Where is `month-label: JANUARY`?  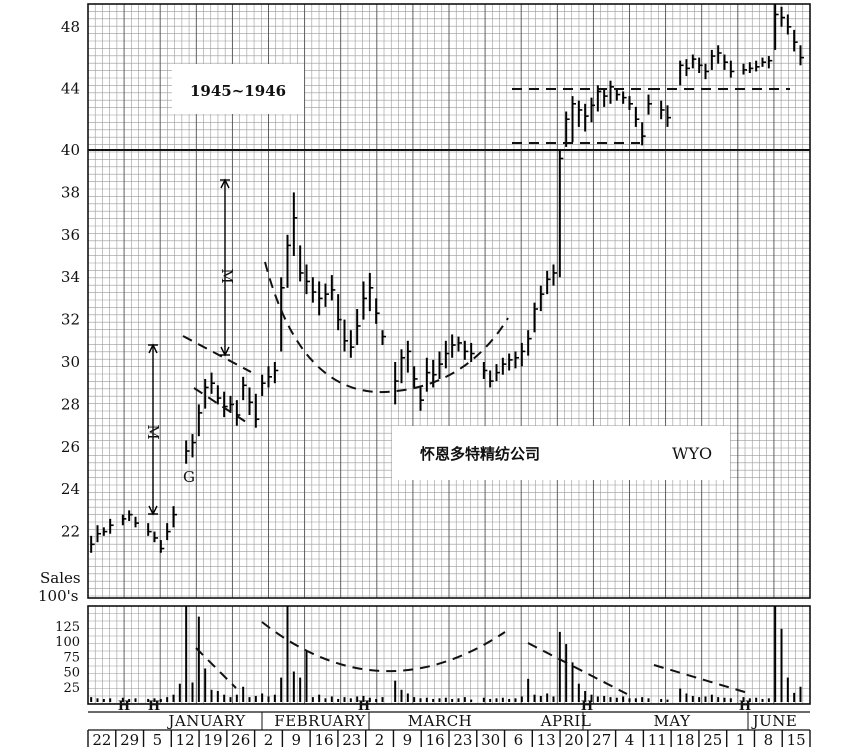
month-label: JANUARY is located at coordinates (206, 721).